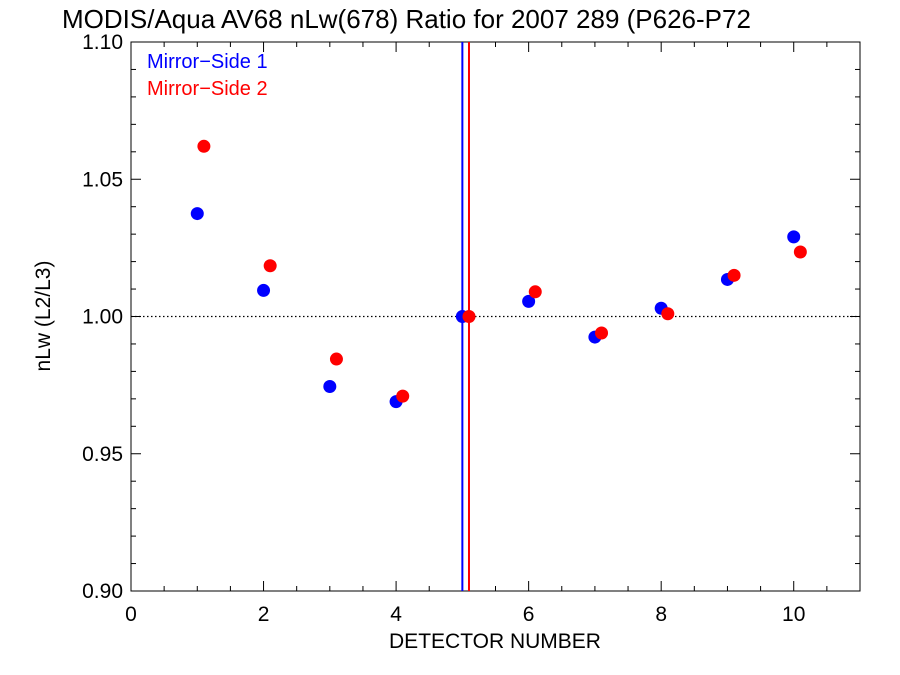 This screenshot has width=900, height=675. What do you see at coordinates (529, 614) in the screenshot?
I see `x-tick-label: 6` at bounding box center [529, 614].